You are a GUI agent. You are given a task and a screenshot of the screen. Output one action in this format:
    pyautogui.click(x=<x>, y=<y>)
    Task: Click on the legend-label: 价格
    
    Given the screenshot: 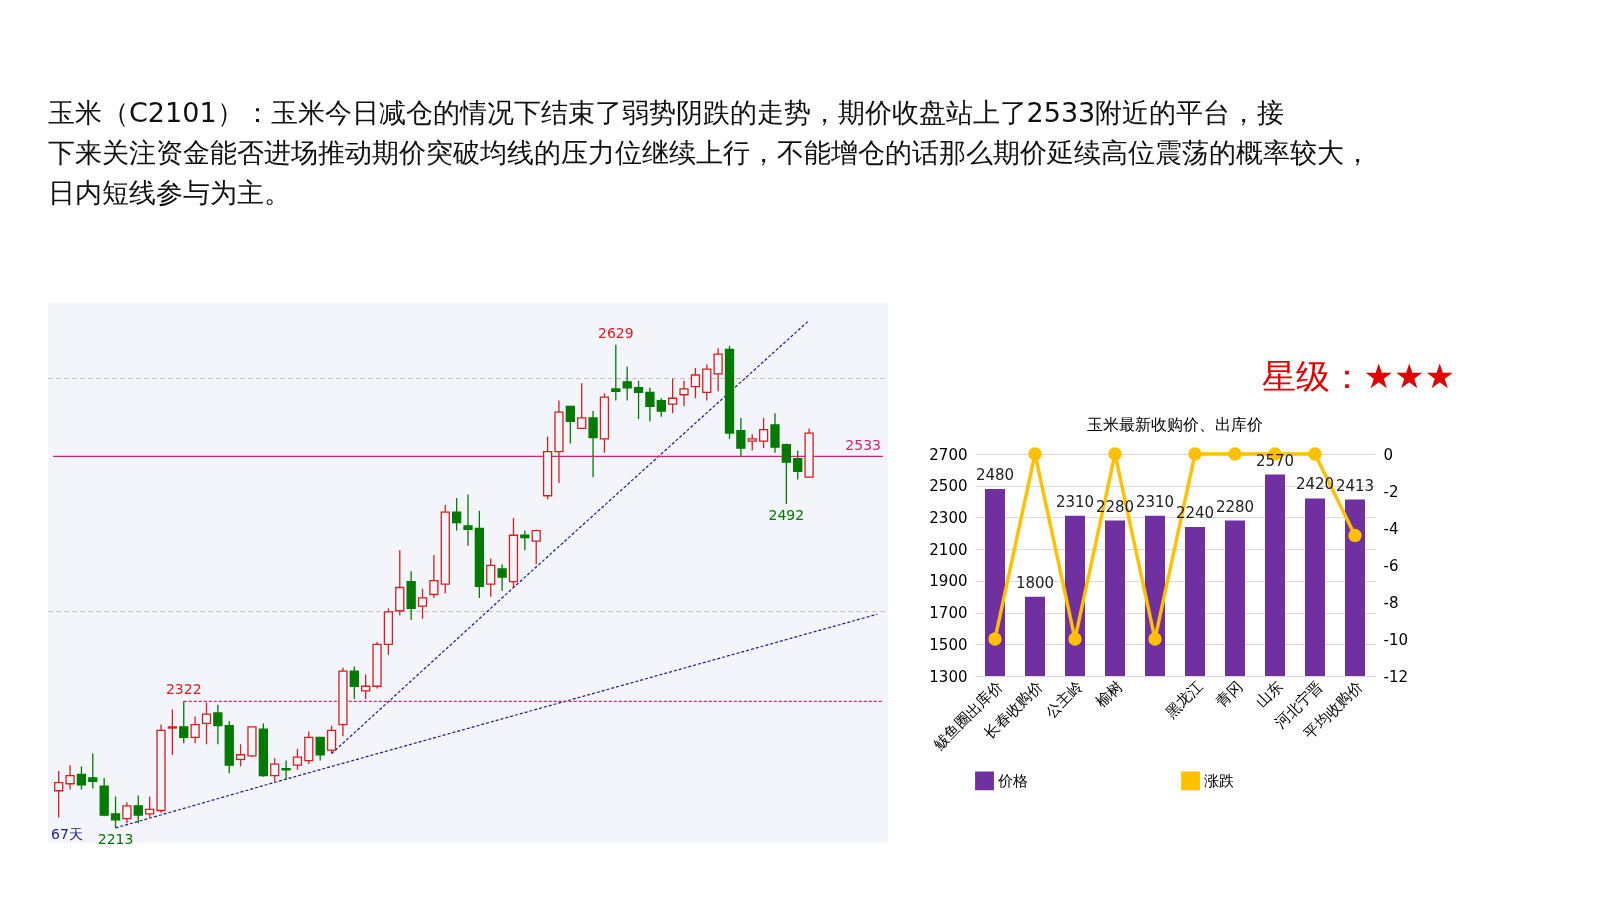 What is the action you would take?
    pyautogui.click(x=1012, y=780)
    